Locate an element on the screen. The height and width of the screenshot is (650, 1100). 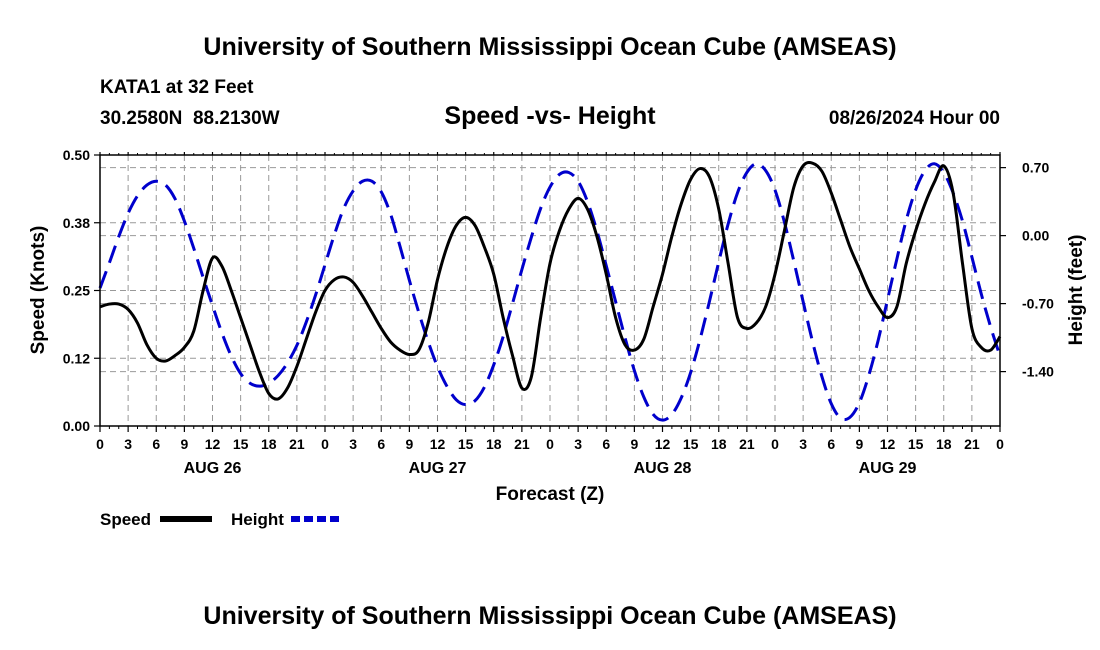
y2-axis-title: Height (feet) is located at coordinates (1076, 290).